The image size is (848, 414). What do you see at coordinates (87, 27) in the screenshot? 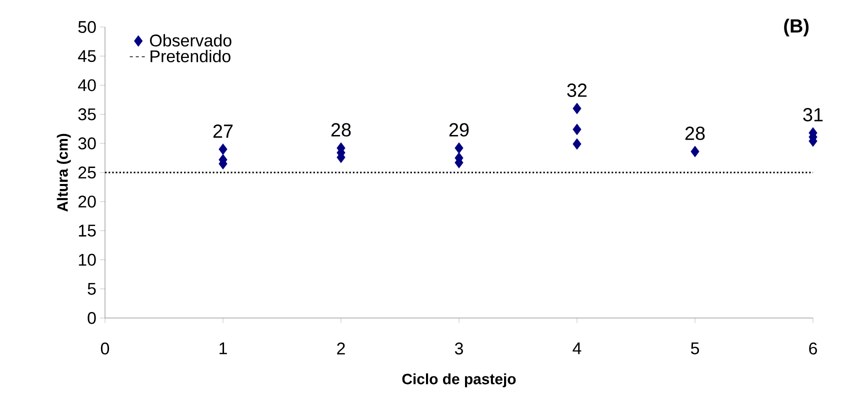
I see `y-tick-label: 50` at bounding box center [87, 27].